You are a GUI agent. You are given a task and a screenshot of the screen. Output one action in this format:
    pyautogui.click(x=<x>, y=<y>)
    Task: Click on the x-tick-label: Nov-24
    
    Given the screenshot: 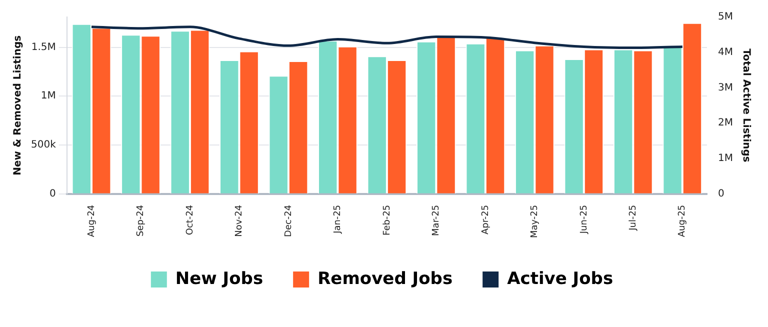 What is the action you would take?
    pyautogui.click(x=239, y=220)
    